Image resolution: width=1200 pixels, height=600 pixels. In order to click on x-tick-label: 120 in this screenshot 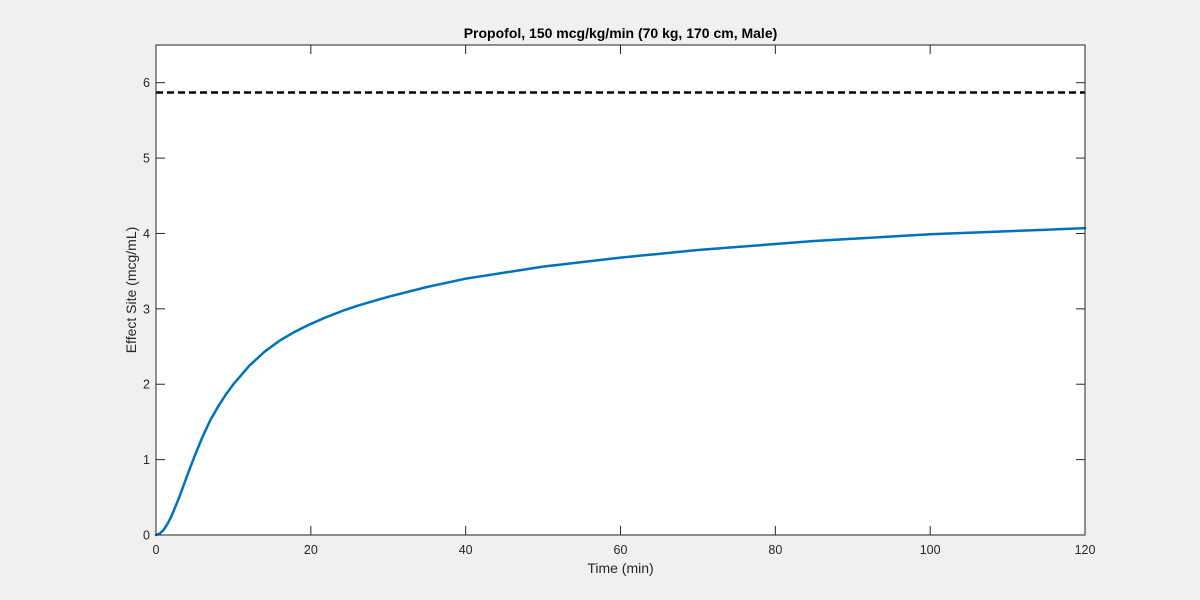, I will do `click(1085, 550)`.